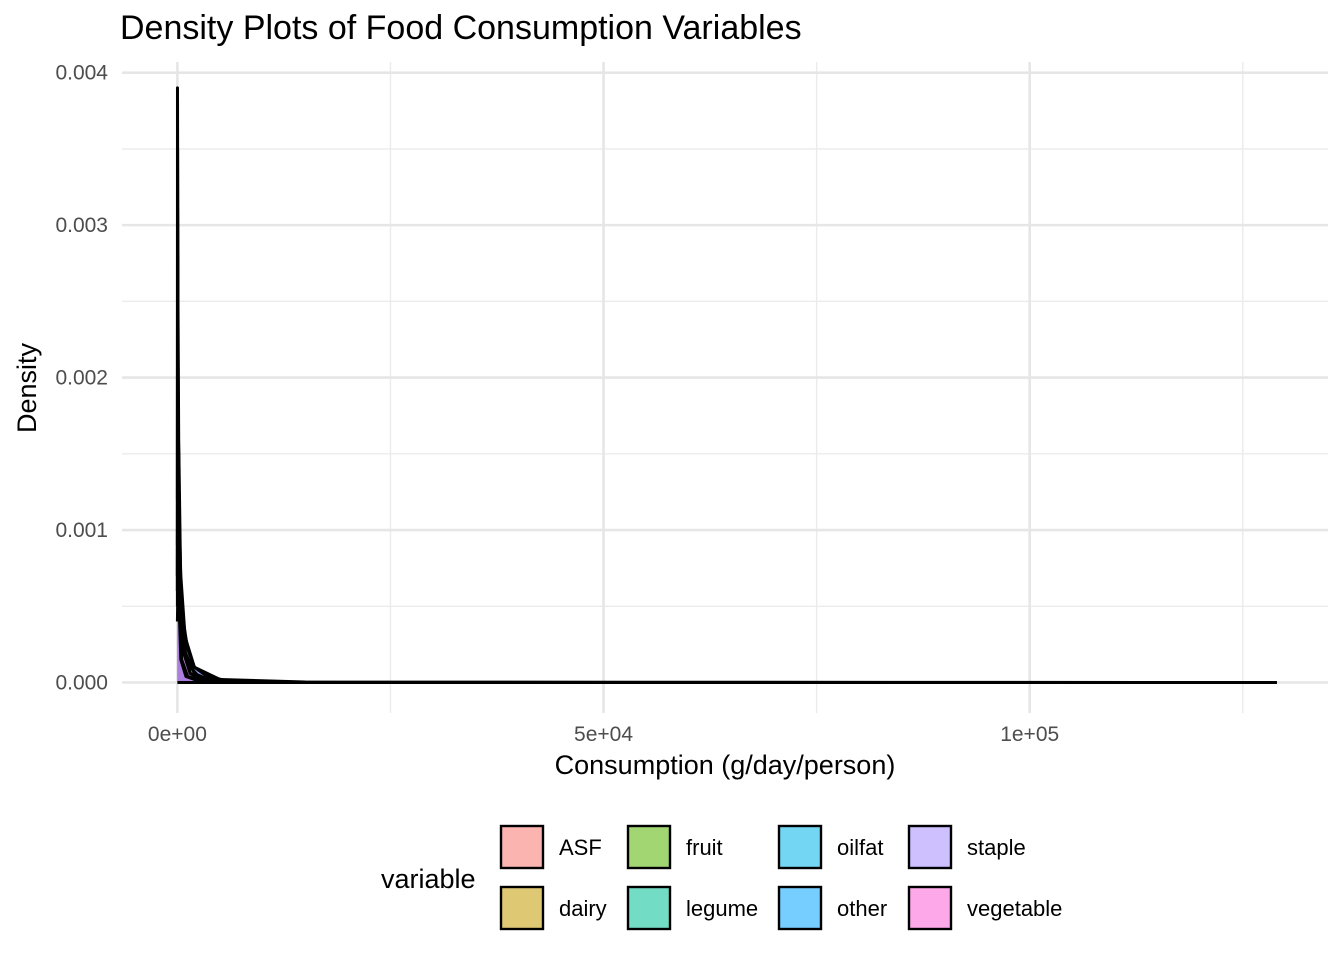  I want to click on legend-swatch-legume, so click(649, 908).